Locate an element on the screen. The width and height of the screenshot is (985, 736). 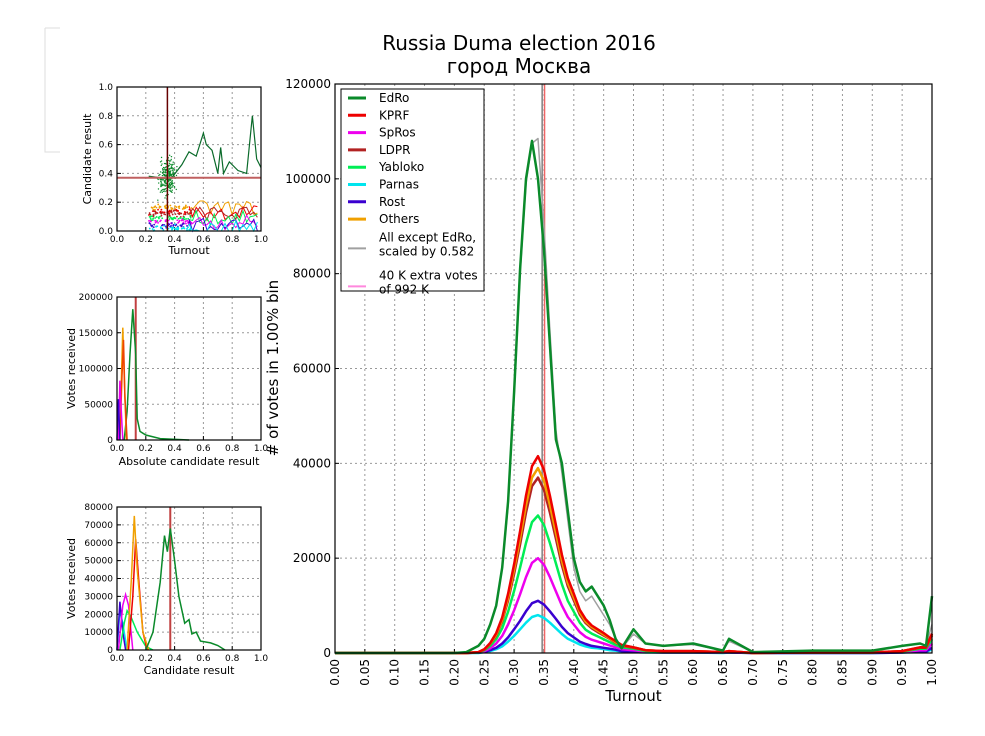
y-tick-label: 200000 is located at coordinates (96, 298).